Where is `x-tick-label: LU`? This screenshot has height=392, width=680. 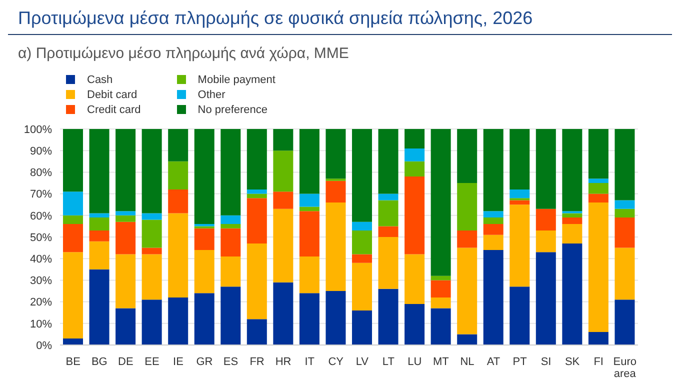 x-tick-label: LU is located at coordinates (415, 362).